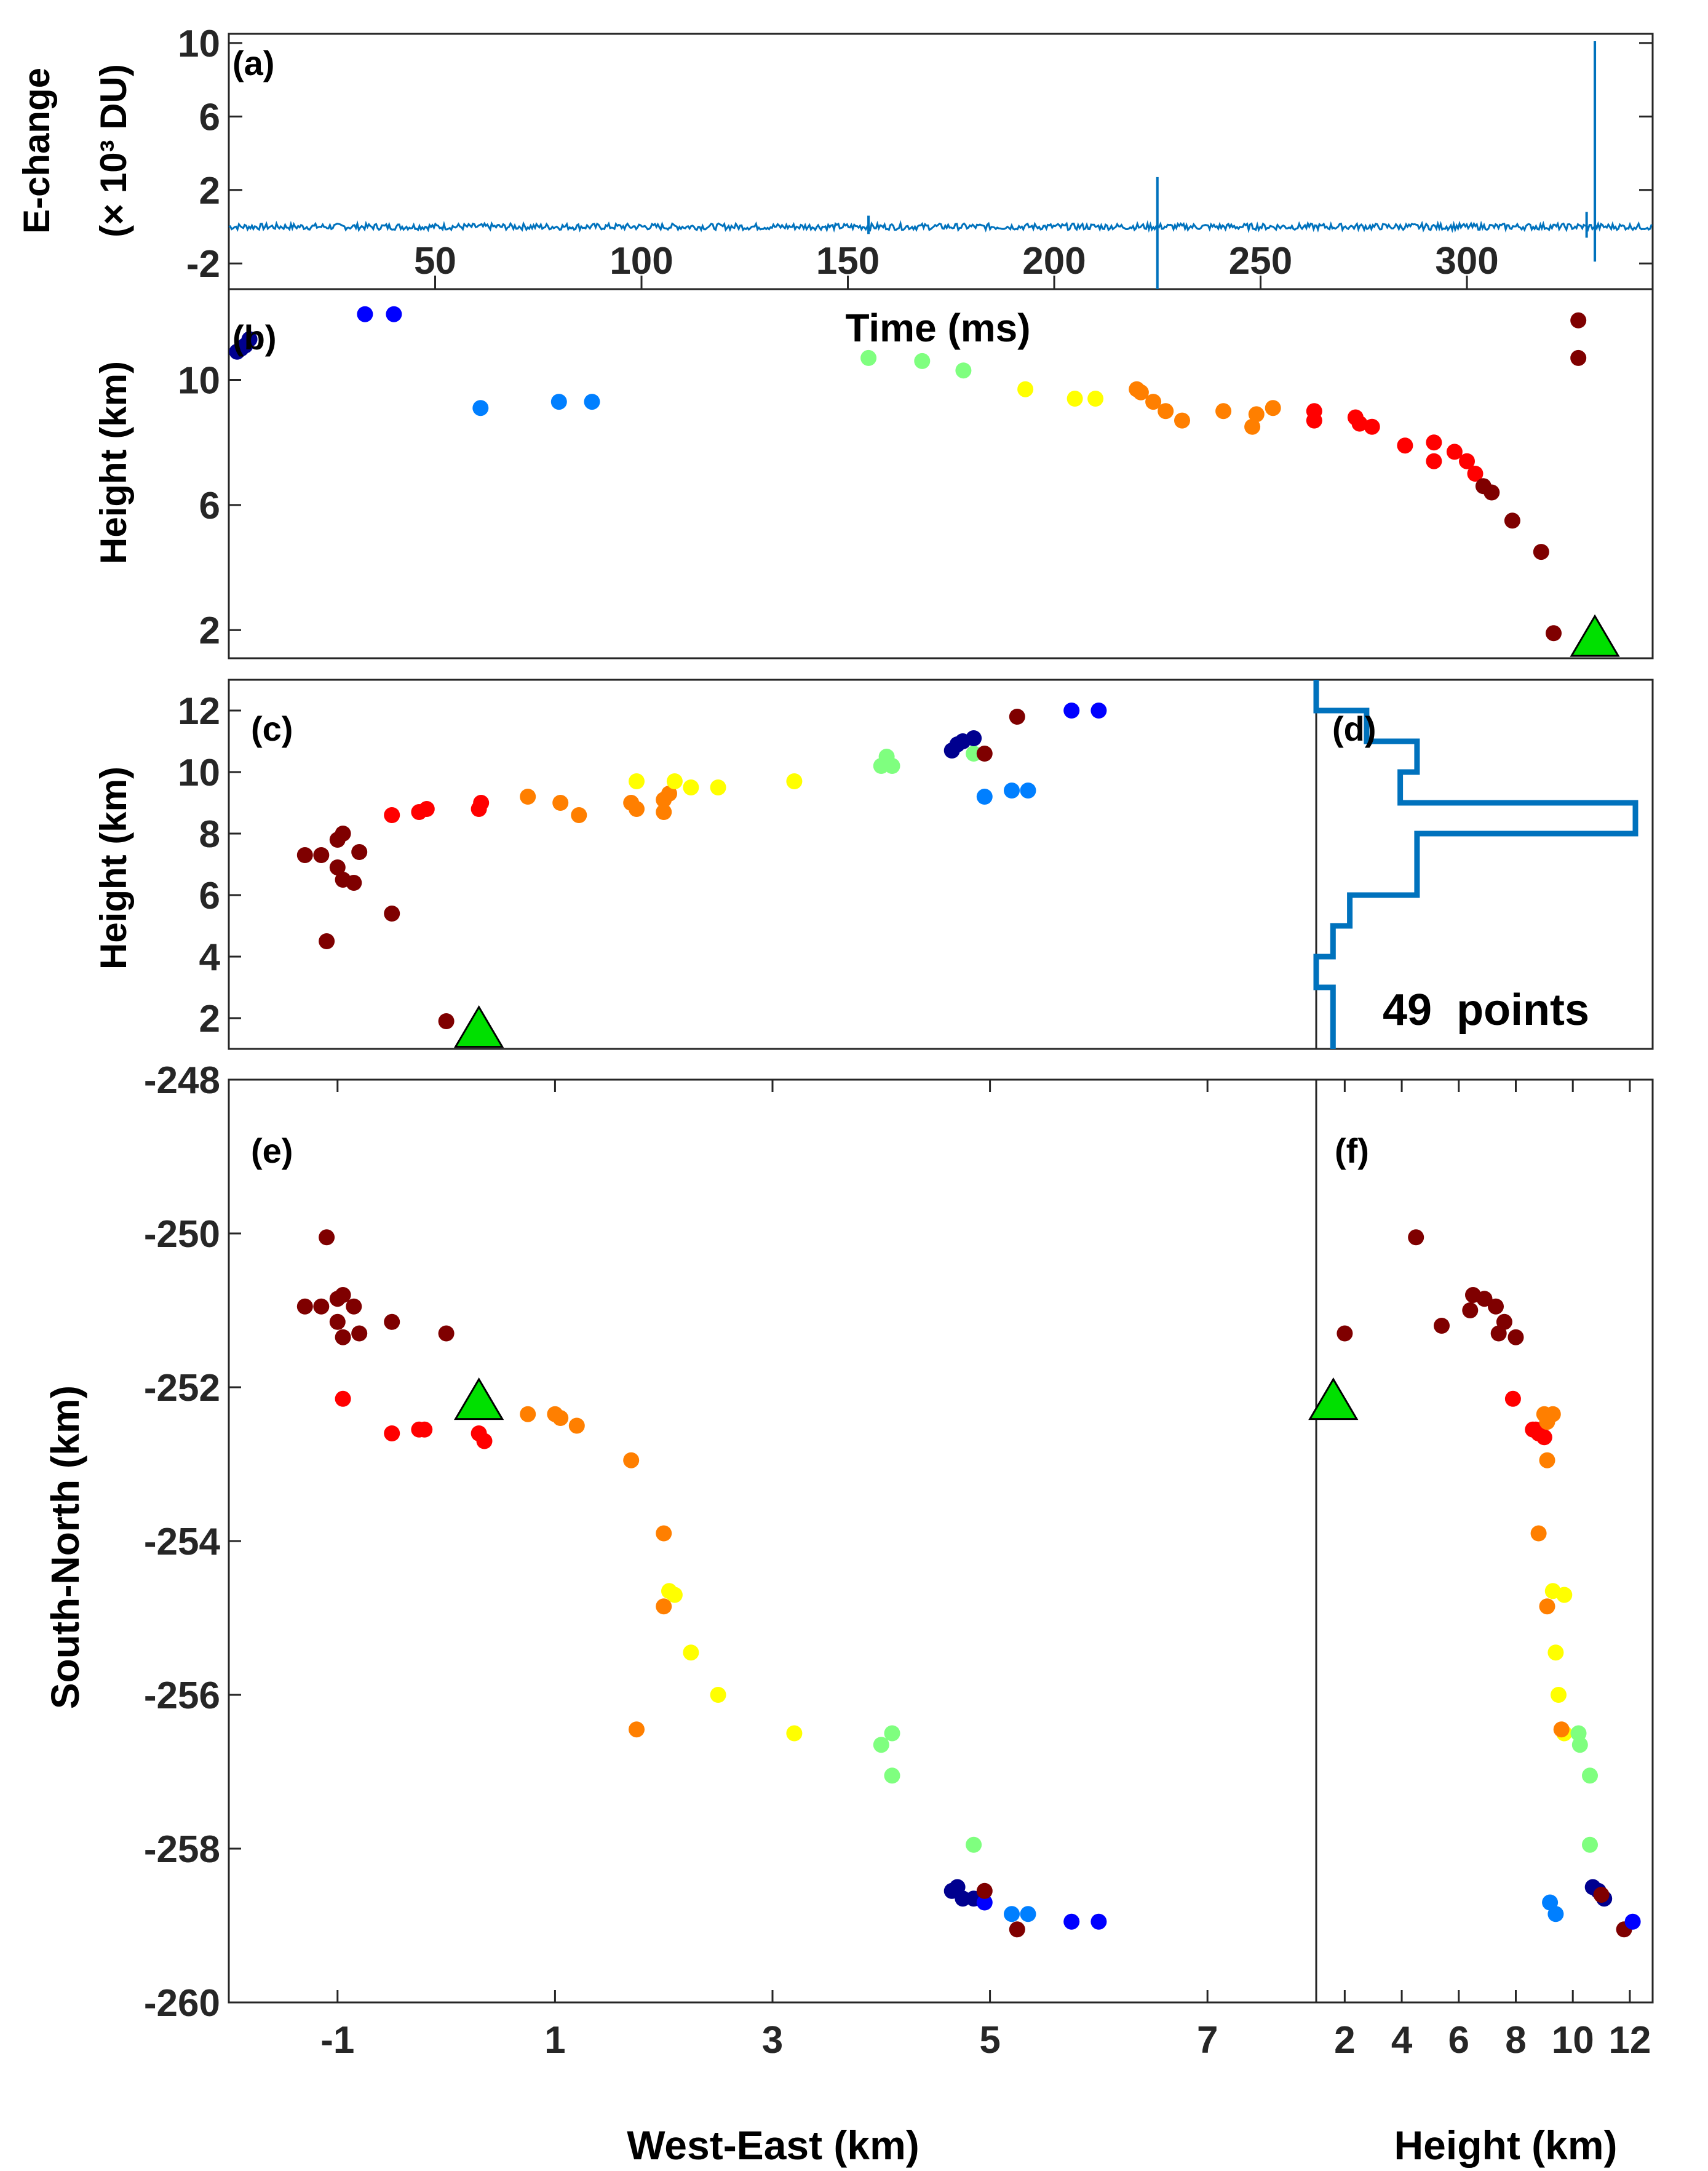 Image resolution: width=1708 pixels, height=2171 pixels. What do you see at coordinates (114, 150) in the screenshot?
I see `echange-unit-label: (× 10³ DU)` at bounding box center [114, 150].